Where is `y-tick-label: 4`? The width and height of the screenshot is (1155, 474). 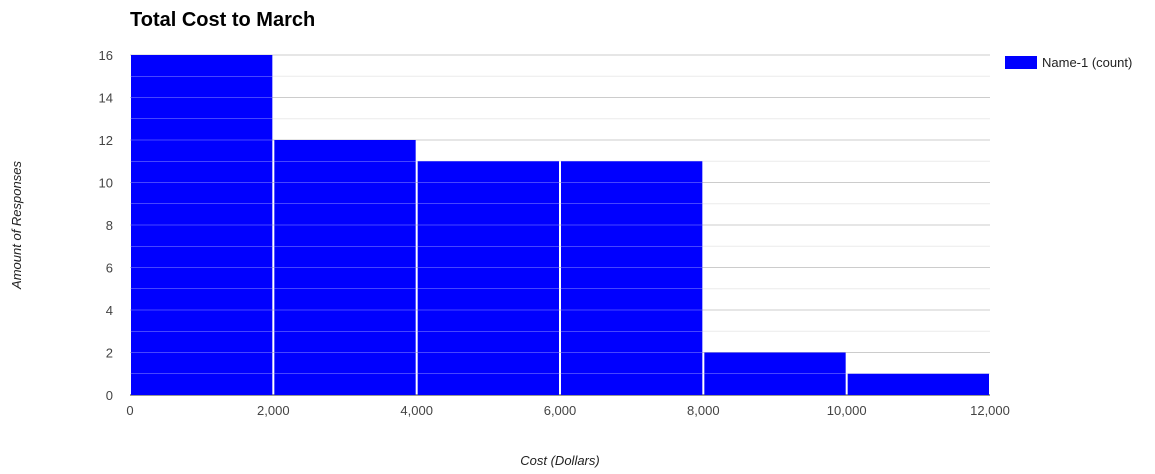 y-tick-label: 4 is located at coordinates (109, 310).